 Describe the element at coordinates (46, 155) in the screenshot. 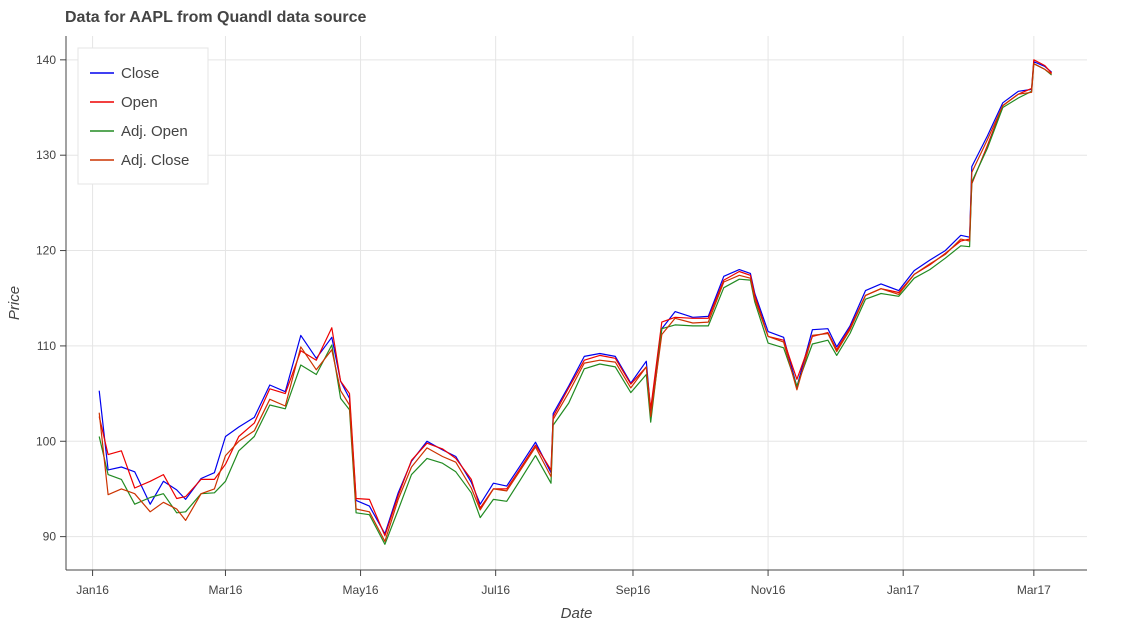

I see `y-tick-label: 130` at that location.